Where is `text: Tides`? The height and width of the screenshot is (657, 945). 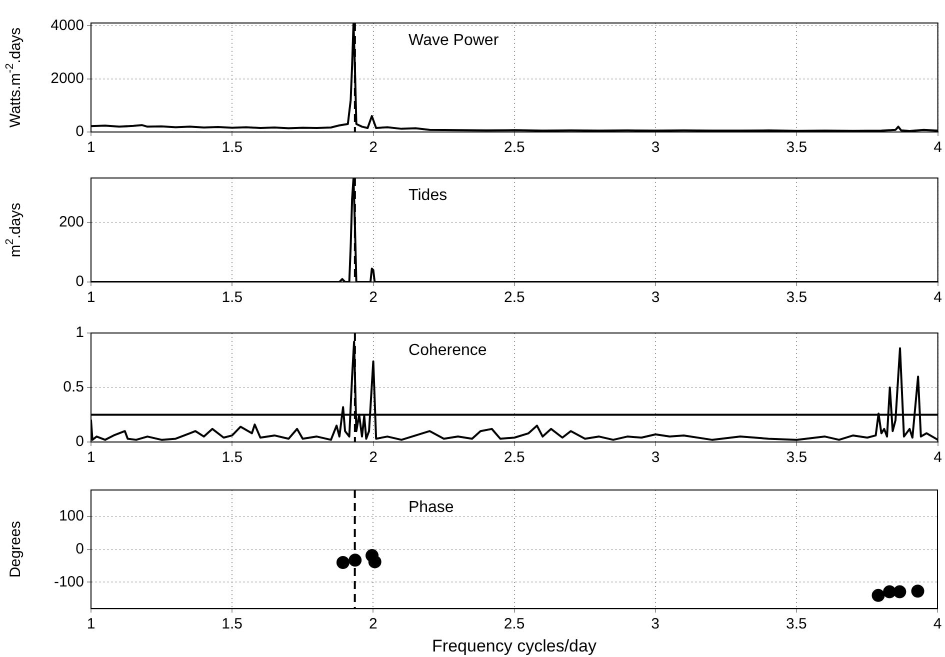
text: Tides is located at coordinates (428, 195).